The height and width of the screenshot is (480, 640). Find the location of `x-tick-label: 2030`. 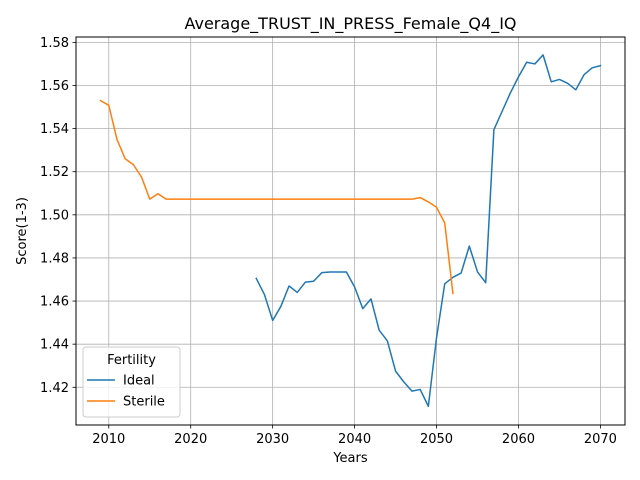

x-tick-label: 2030 is located at coordinates (272, 439).